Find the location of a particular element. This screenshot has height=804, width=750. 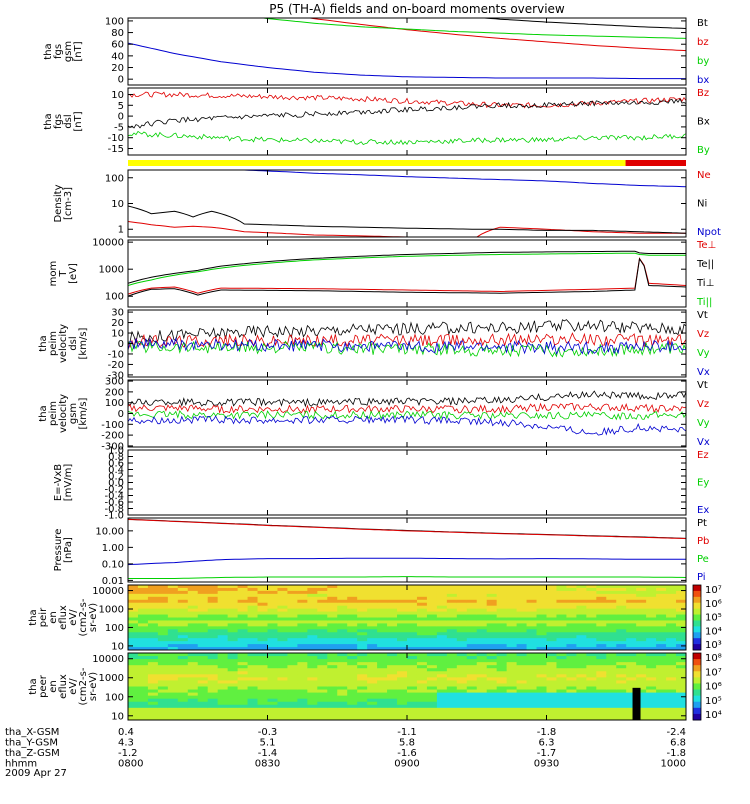

series-group-density is located at coordinates (407, 203).